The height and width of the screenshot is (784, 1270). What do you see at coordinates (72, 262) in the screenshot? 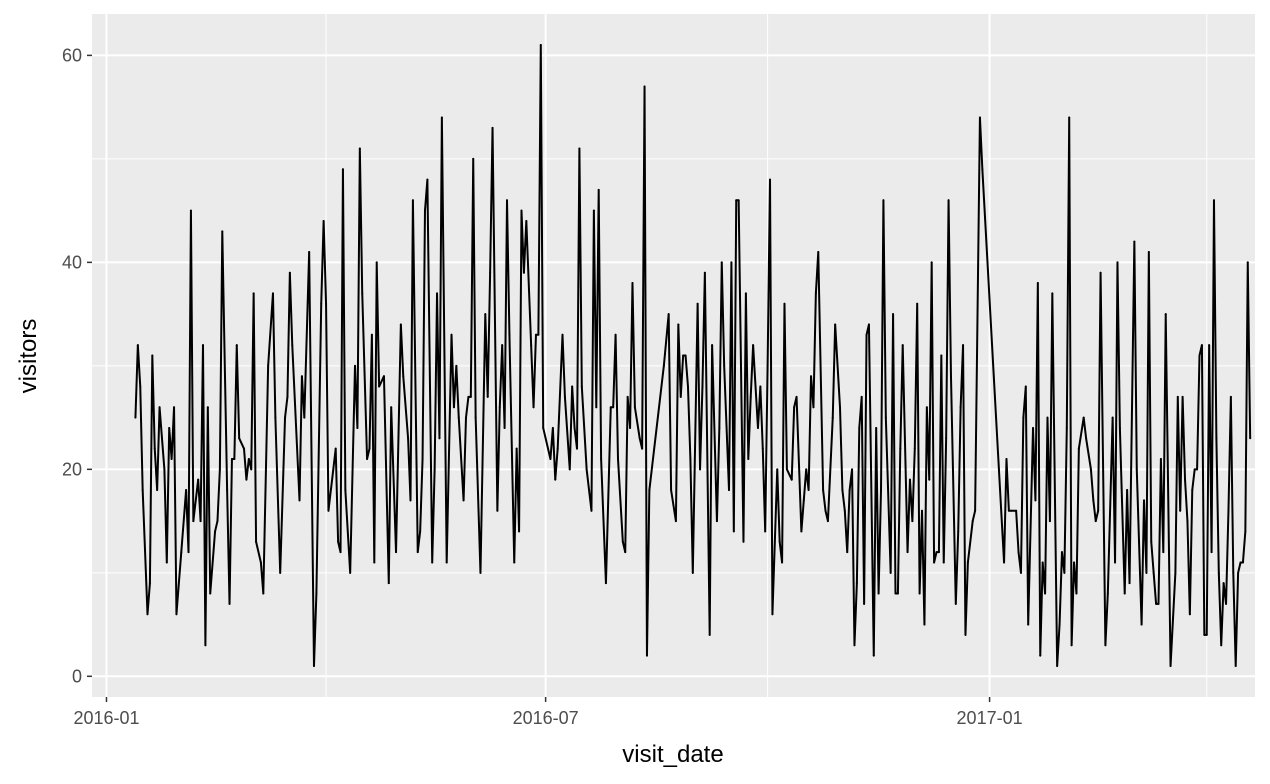
I see `y-tick-label: 40` at bounding box center [72, 262].